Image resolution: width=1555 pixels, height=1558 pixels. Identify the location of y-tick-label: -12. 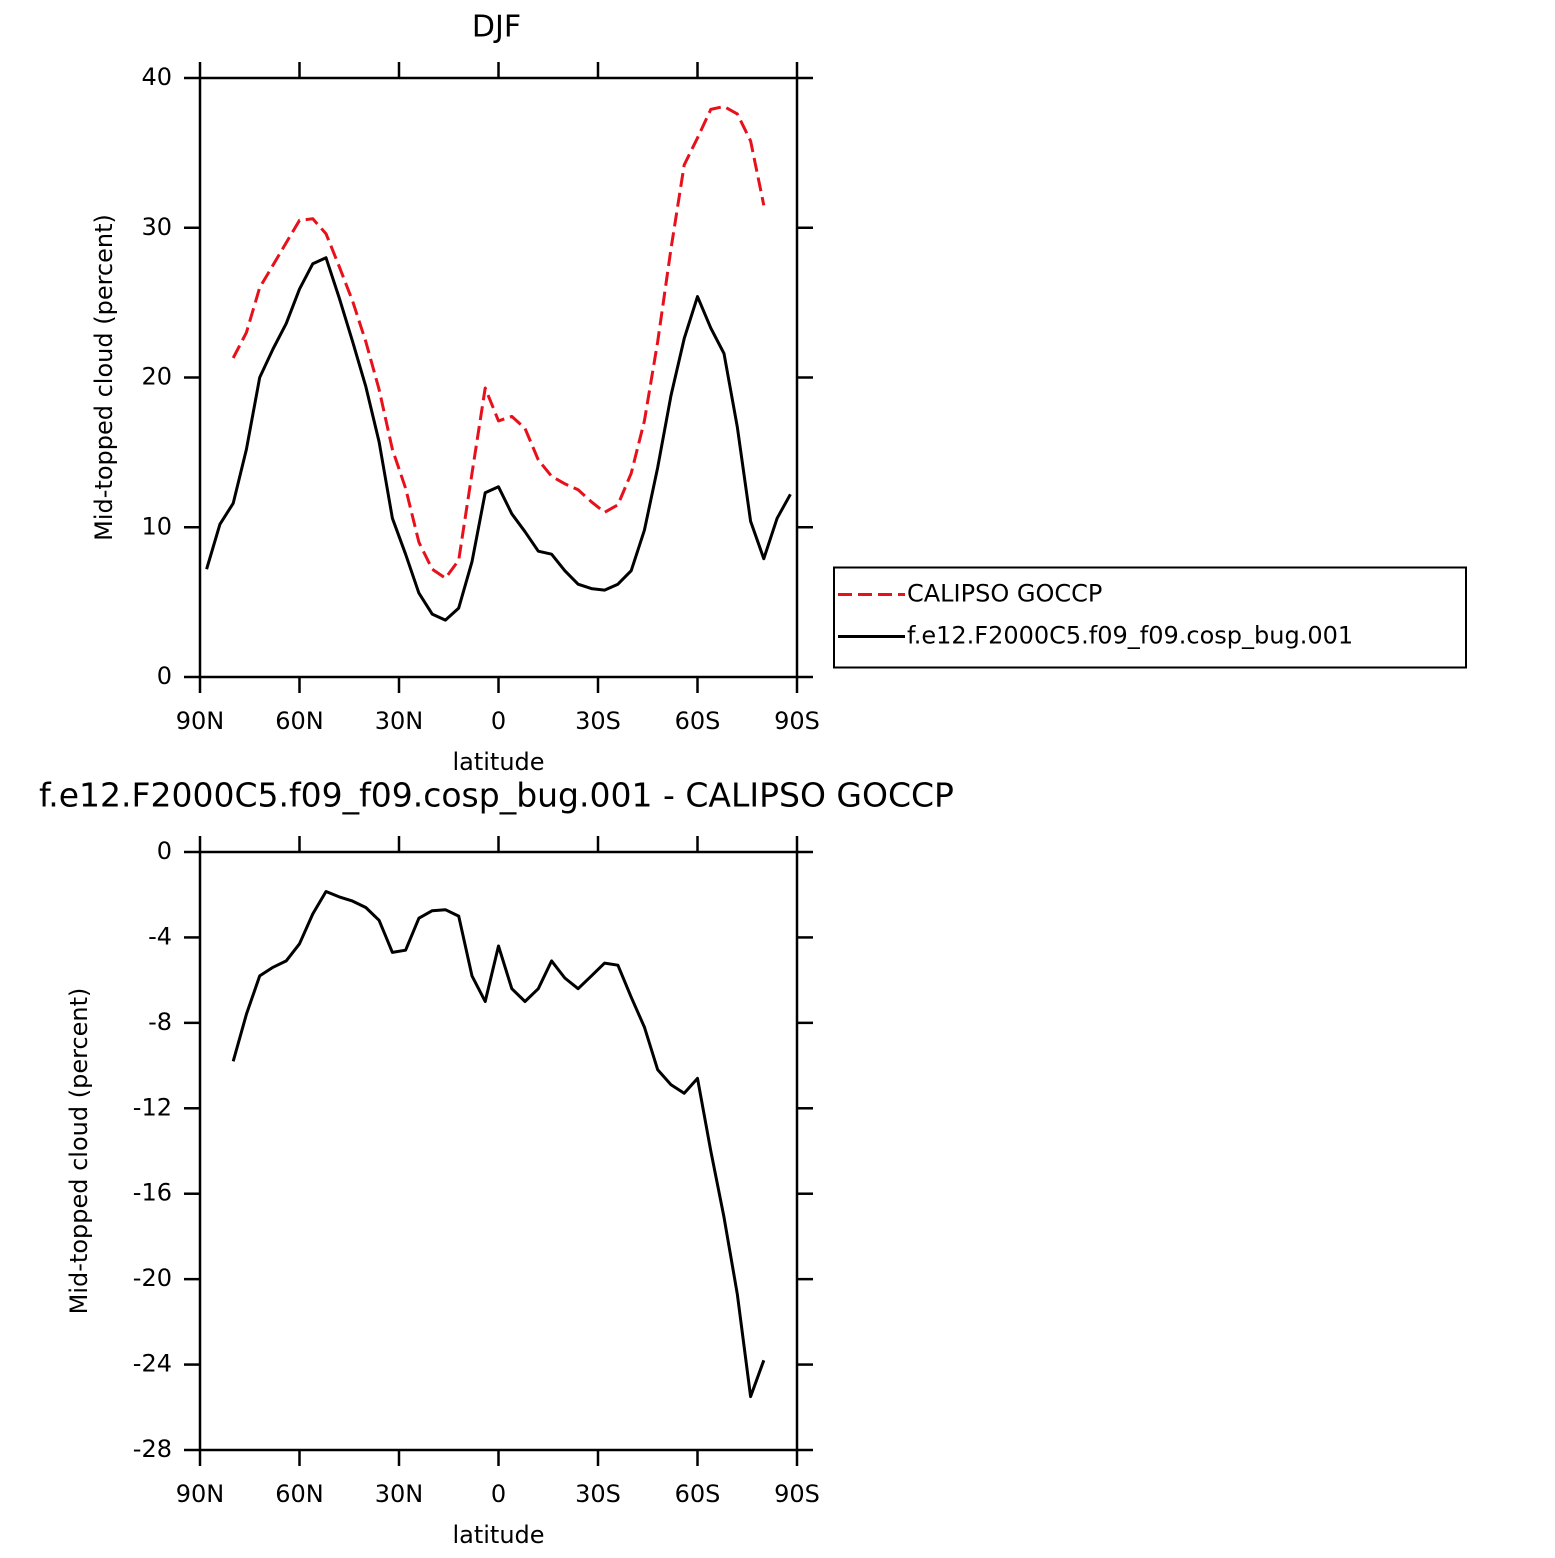
(152, 1107).